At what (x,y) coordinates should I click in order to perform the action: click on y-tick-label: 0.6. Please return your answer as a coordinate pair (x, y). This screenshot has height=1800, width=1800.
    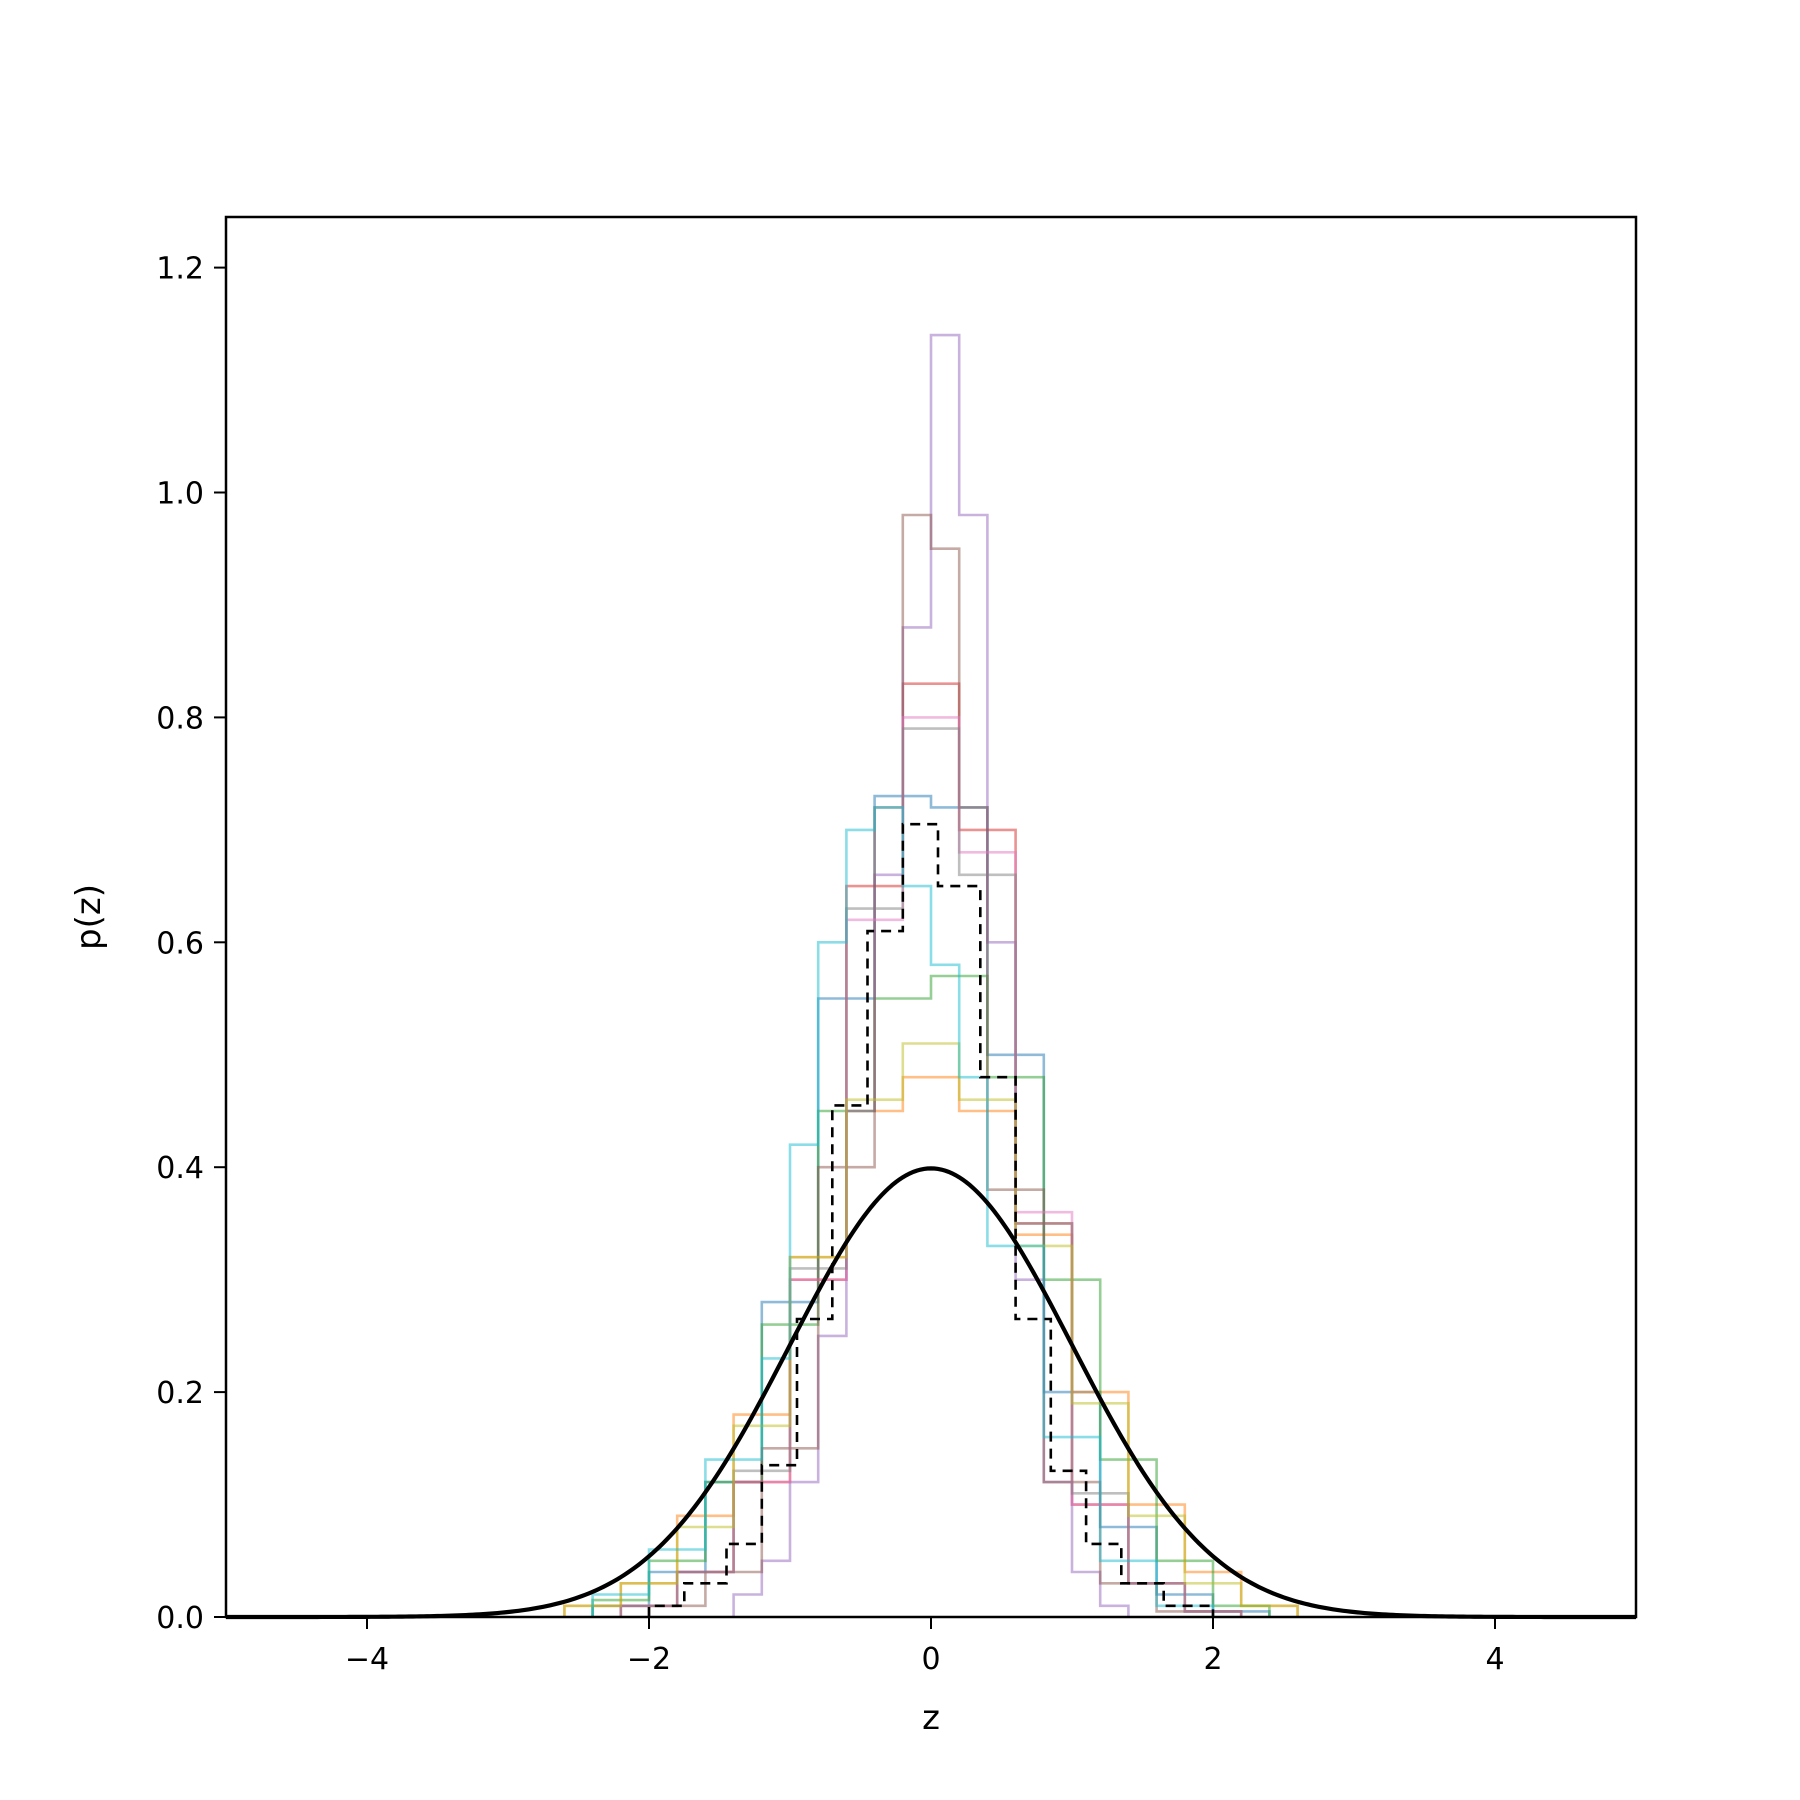
    Looking at the image, I should click on (180, 943).